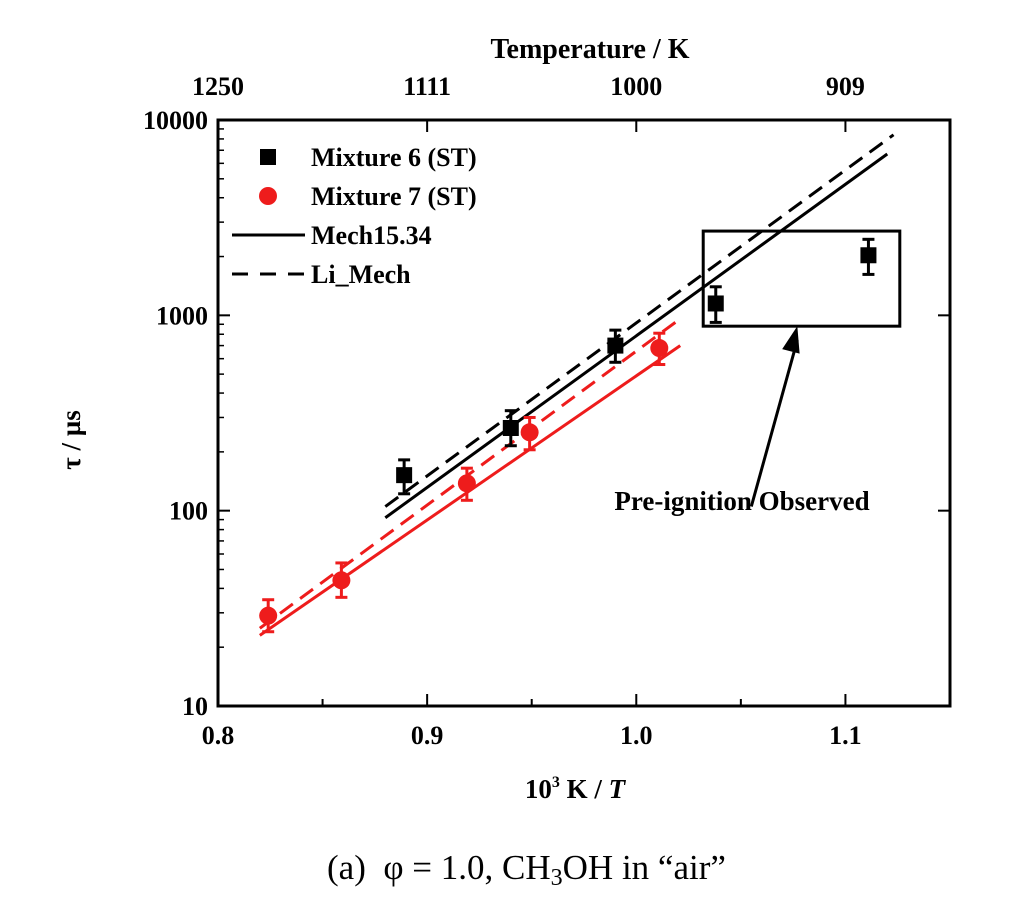 The width and height of the screenshot is (1020, 914). I want to click on y-tick-label: 10, so click(195, 706).